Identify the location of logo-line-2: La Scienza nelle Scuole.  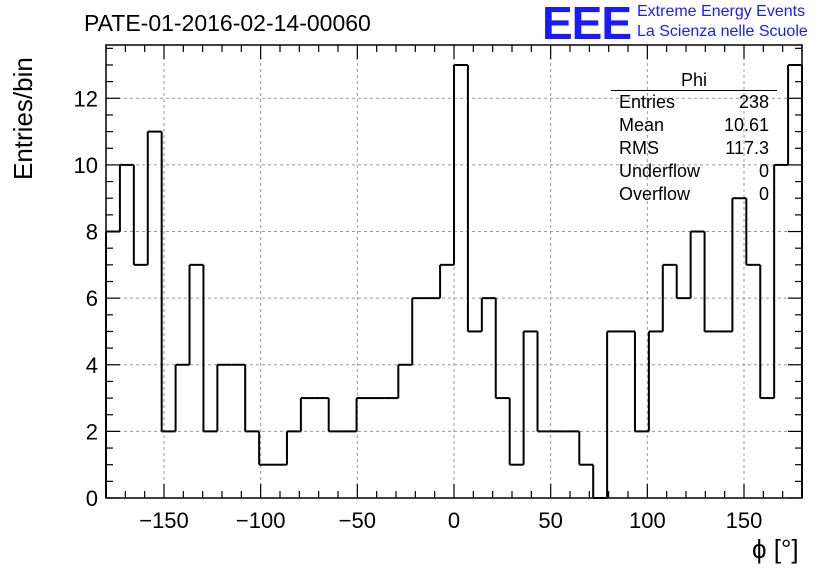
(722, 31).